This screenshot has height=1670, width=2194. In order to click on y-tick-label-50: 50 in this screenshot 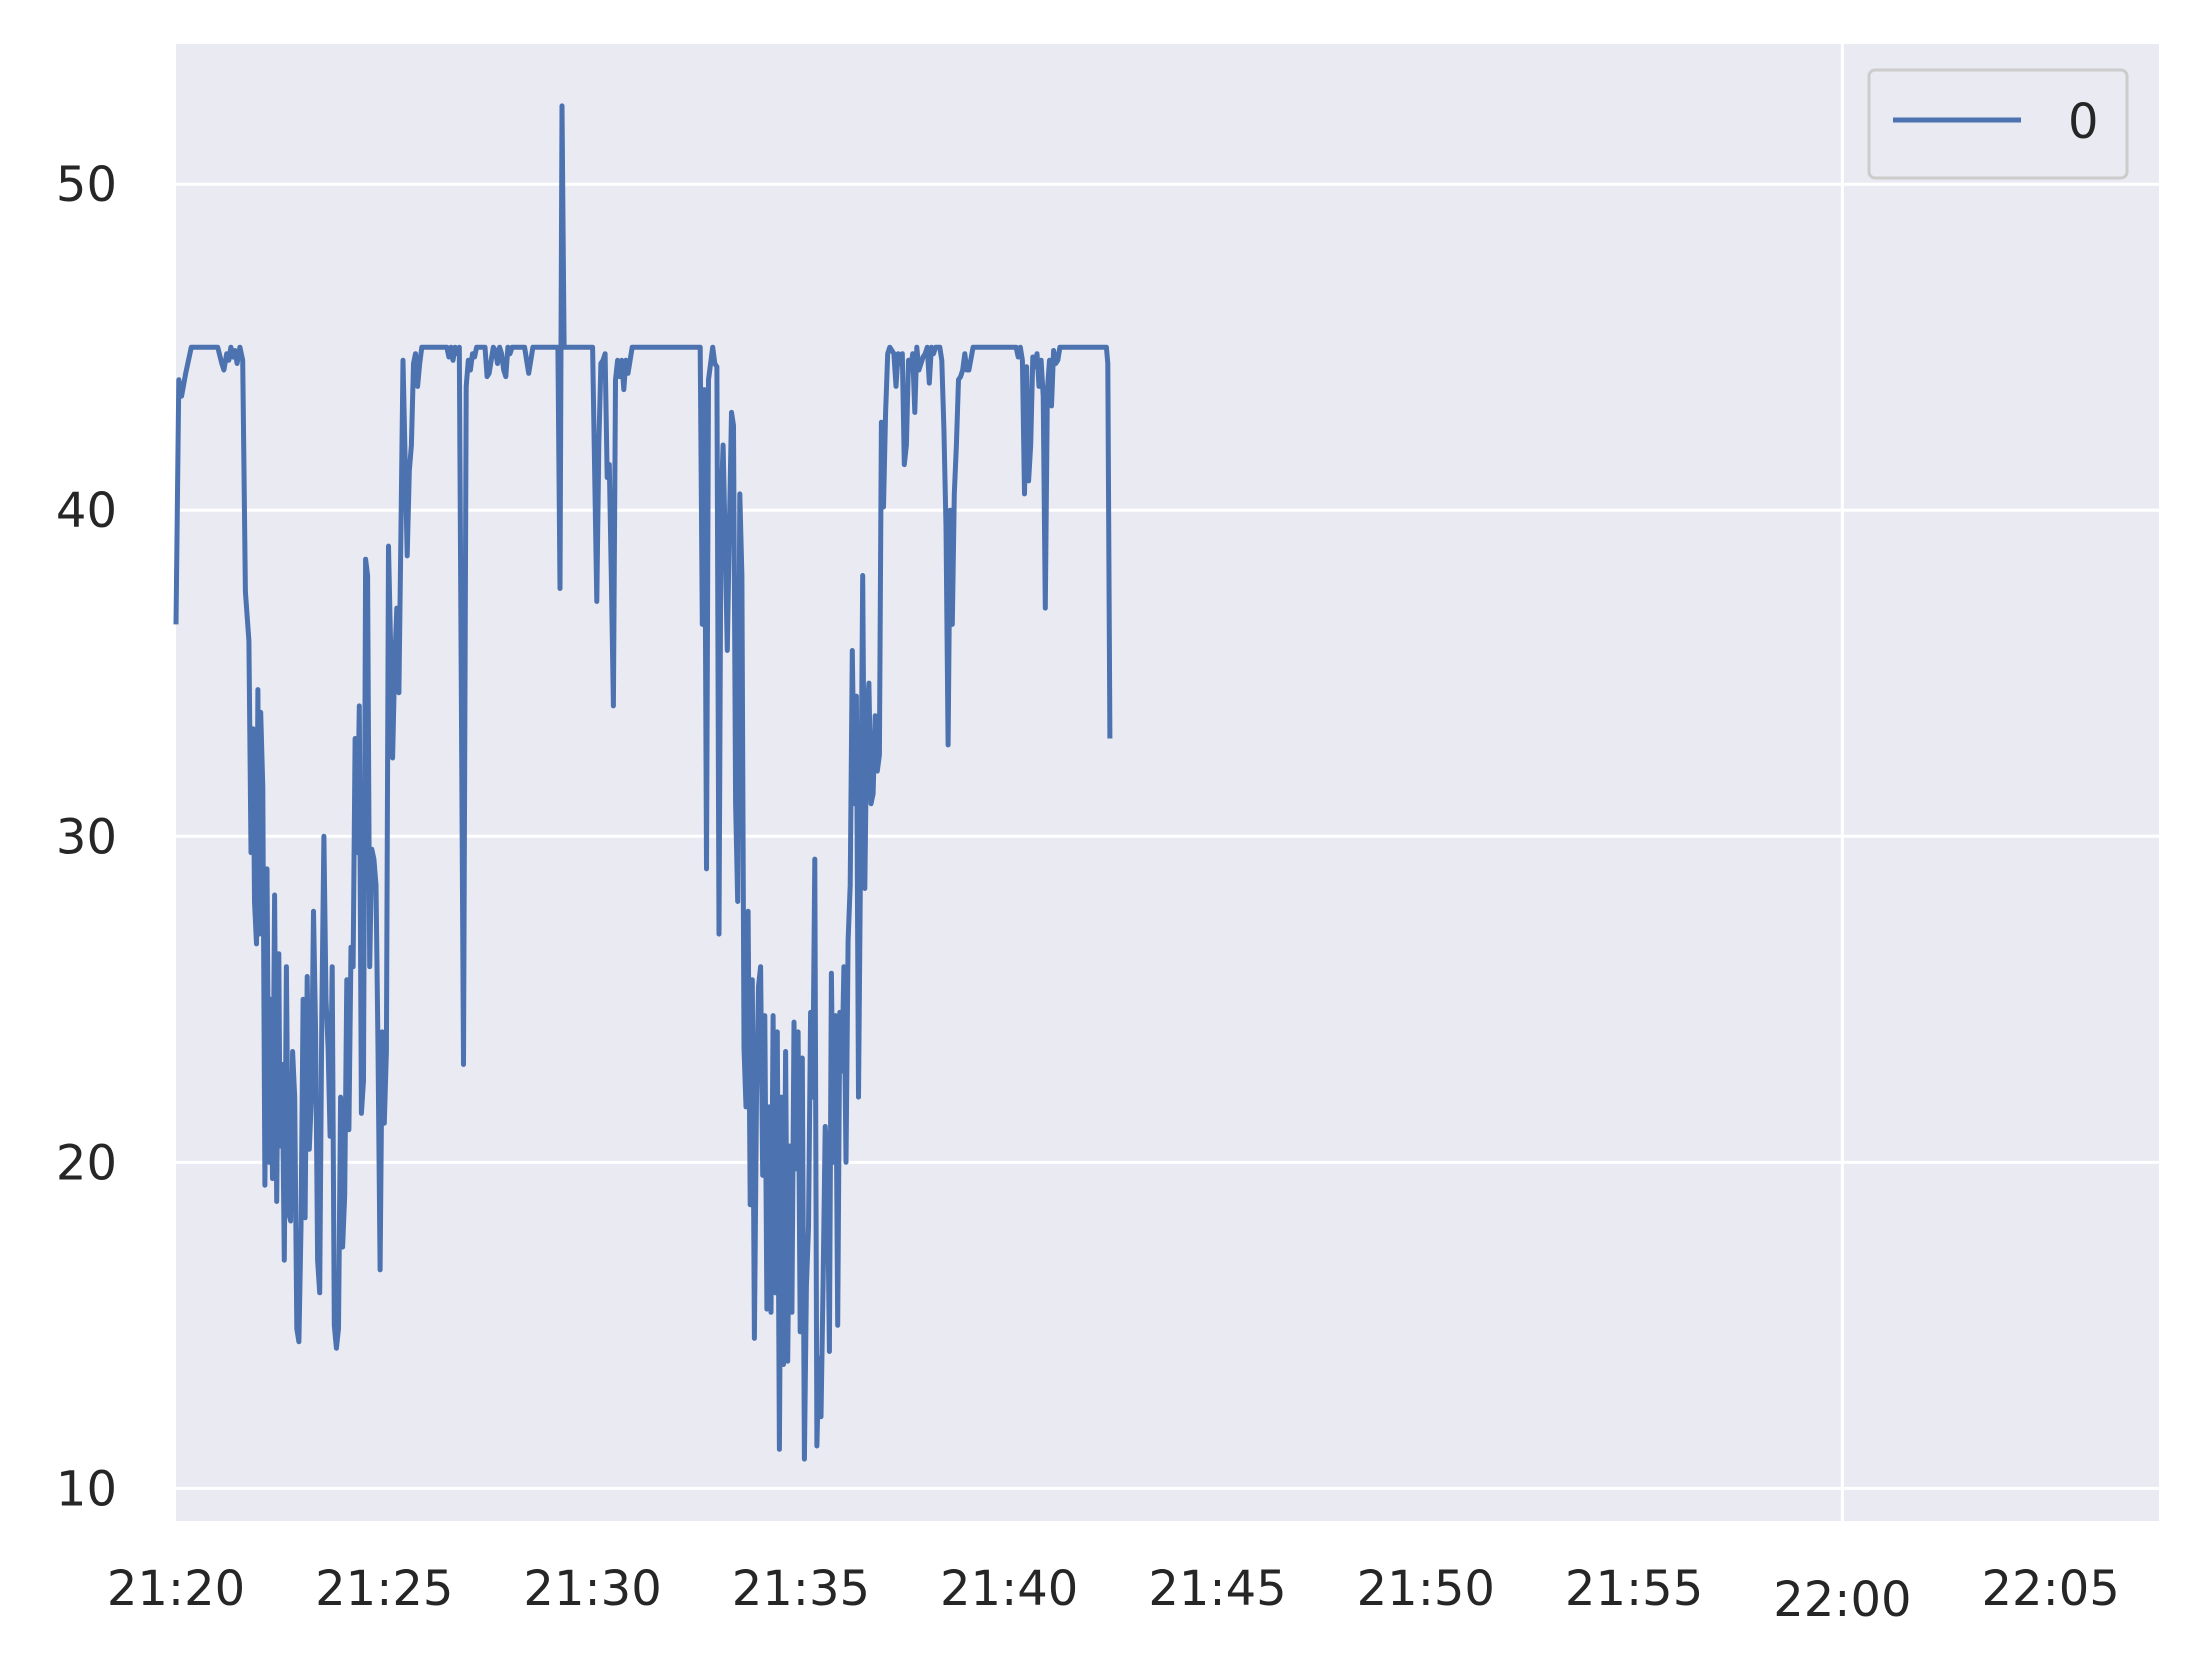, I will do `click(86, 185)`.